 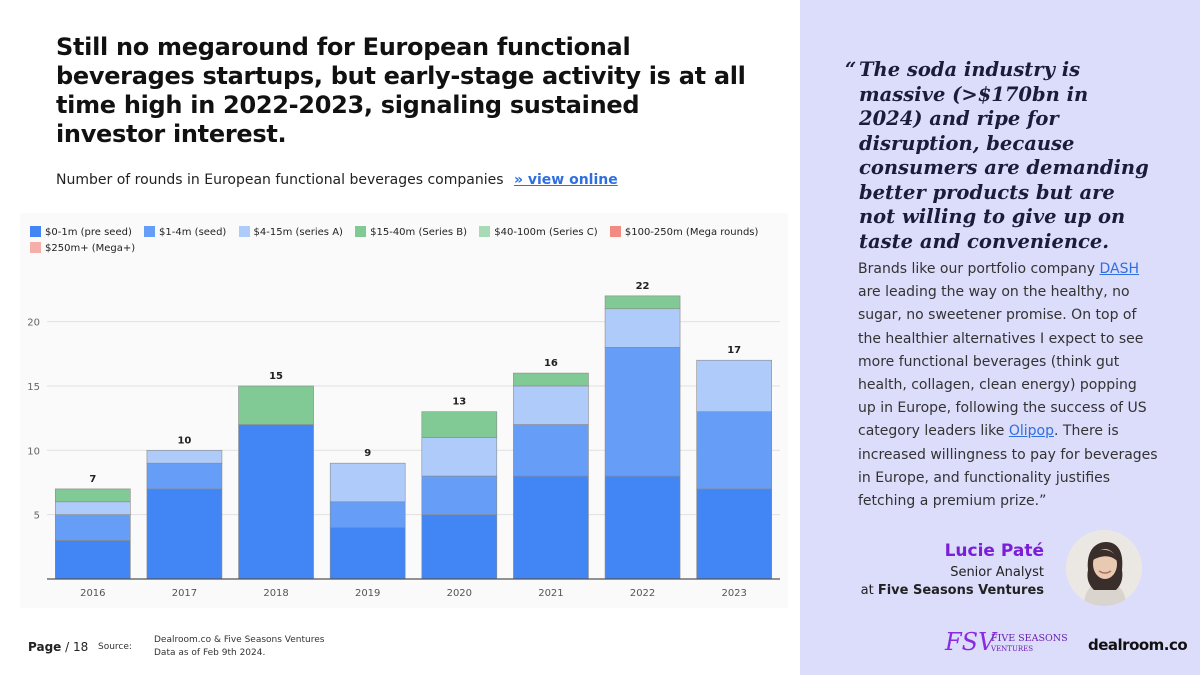 I want to click on dealroom-logo: dealroom.co, so click(x=1138, y=645).